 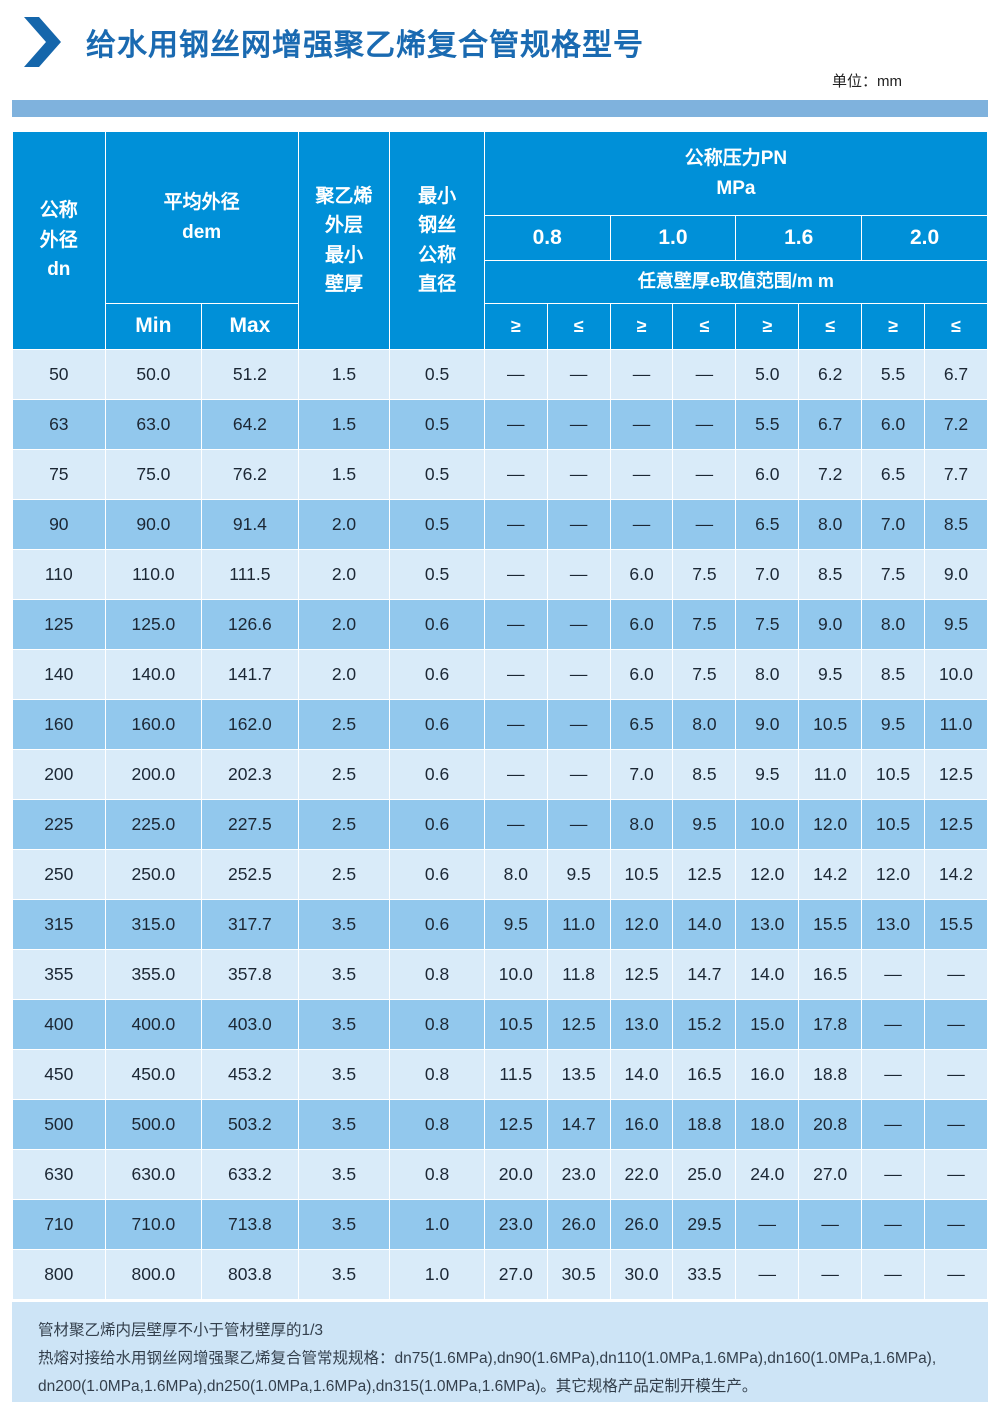 What do you see at coordinates (767, 1174) in the screenshot?
I see `cell-value: 24.0` at bounding box center [767, 1174].